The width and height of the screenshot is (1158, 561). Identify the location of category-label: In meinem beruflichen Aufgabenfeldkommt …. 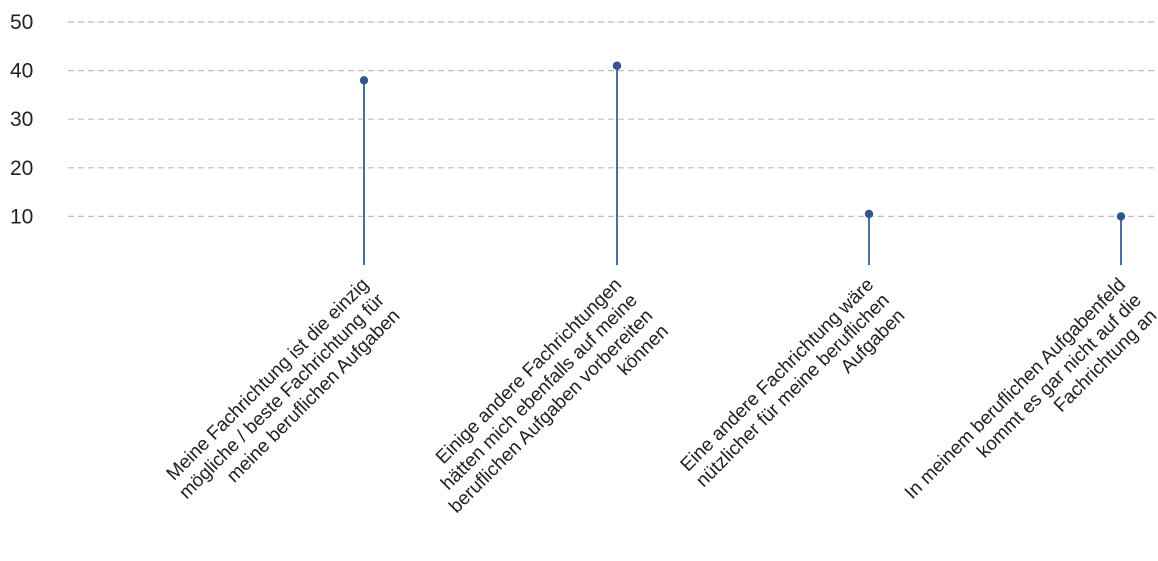
(1029, 388).